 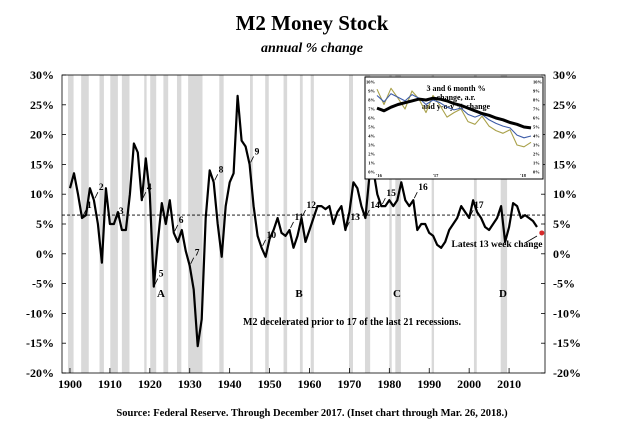 What do you see at coordinates (197, 254) in the screenshot?
I see `annotation-label: 7` at bounding box center [197, 254].